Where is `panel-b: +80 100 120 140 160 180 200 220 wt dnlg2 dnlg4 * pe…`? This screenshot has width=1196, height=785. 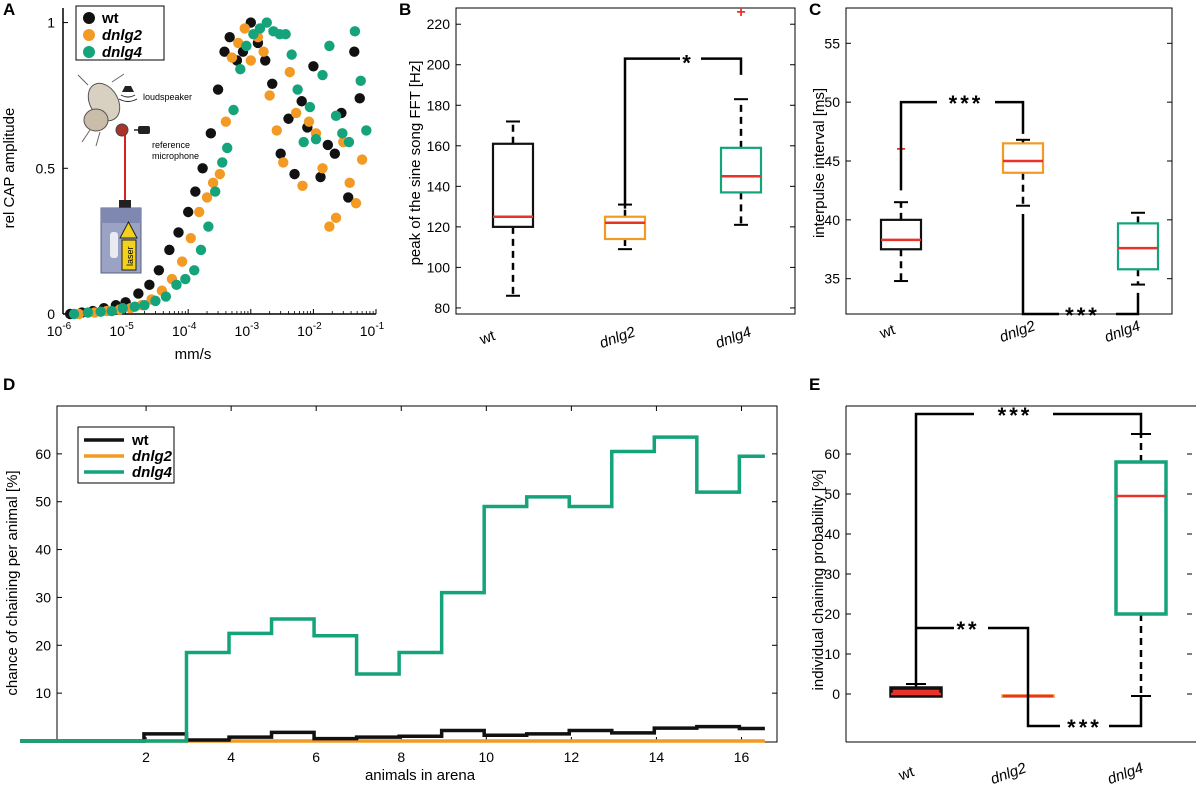
panel-b: +80 100 120 140 160 180 200 220 wt dnlg2 dnlg4 * pe… is located at coordinates (601, 178).